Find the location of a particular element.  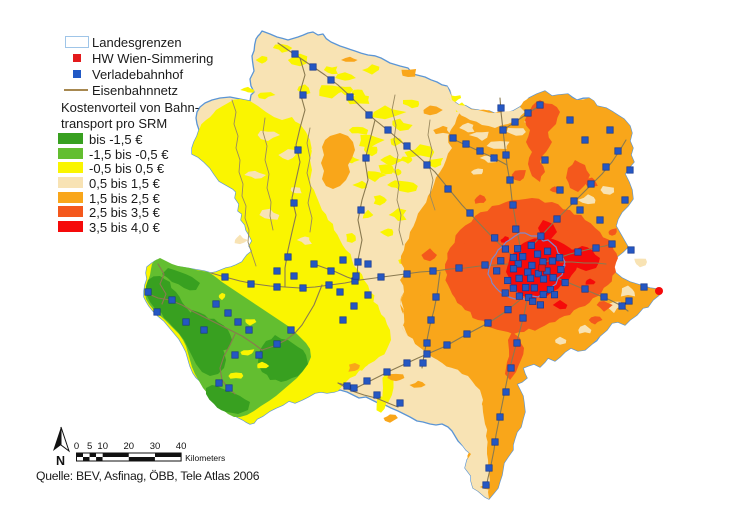

svg-text: N is located at coordinates (60, 461).